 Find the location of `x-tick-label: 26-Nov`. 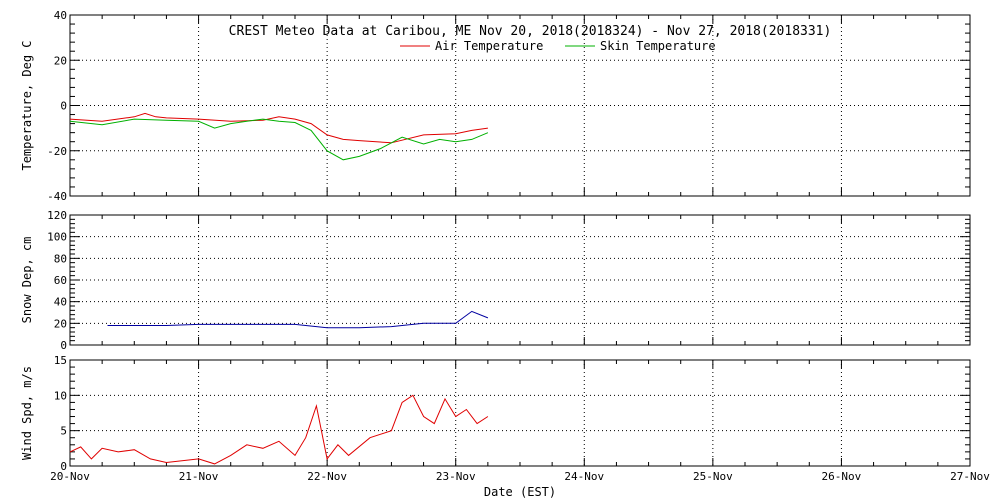

x-tick-label: 26-Nov is located at coordinates (842, 476).